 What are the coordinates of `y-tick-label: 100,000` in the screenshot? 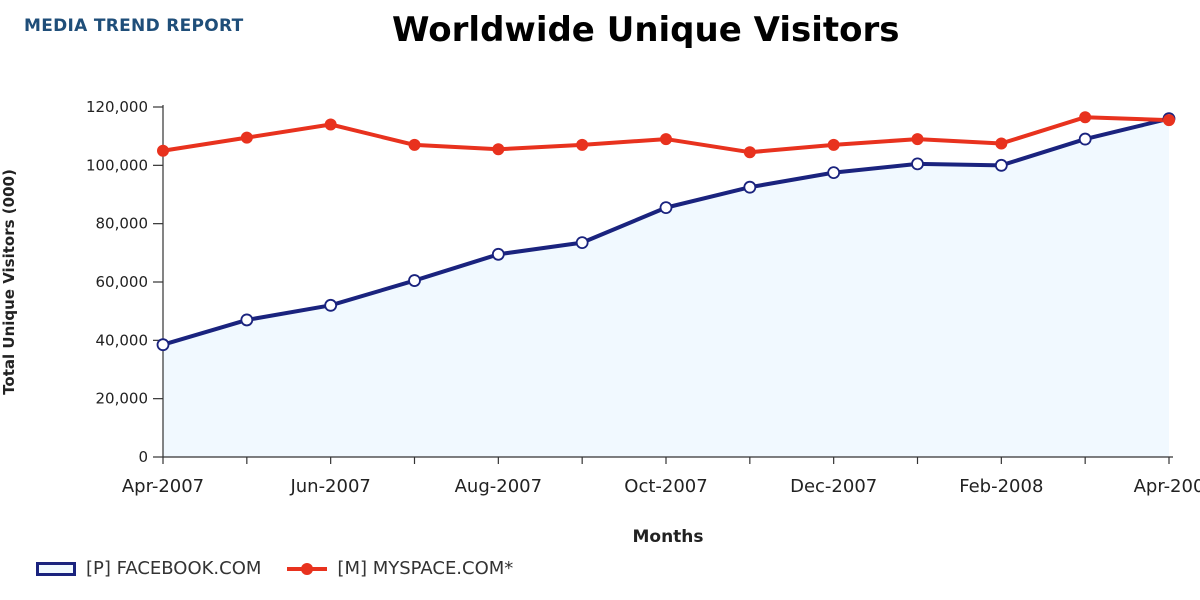 It's located at (117, 165).